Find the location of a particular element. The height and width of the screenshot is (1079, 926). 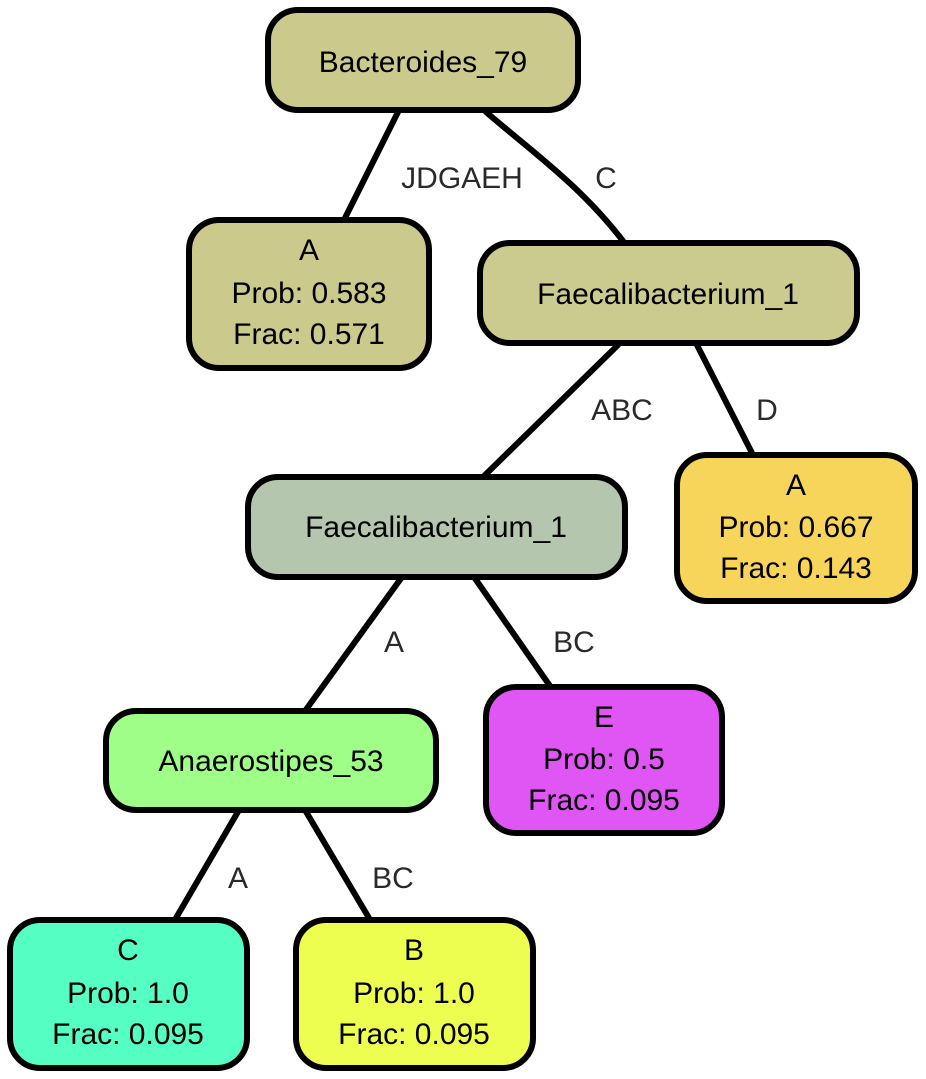

node-prob: Prob: 0.5 is located at coordinates (604, 759).